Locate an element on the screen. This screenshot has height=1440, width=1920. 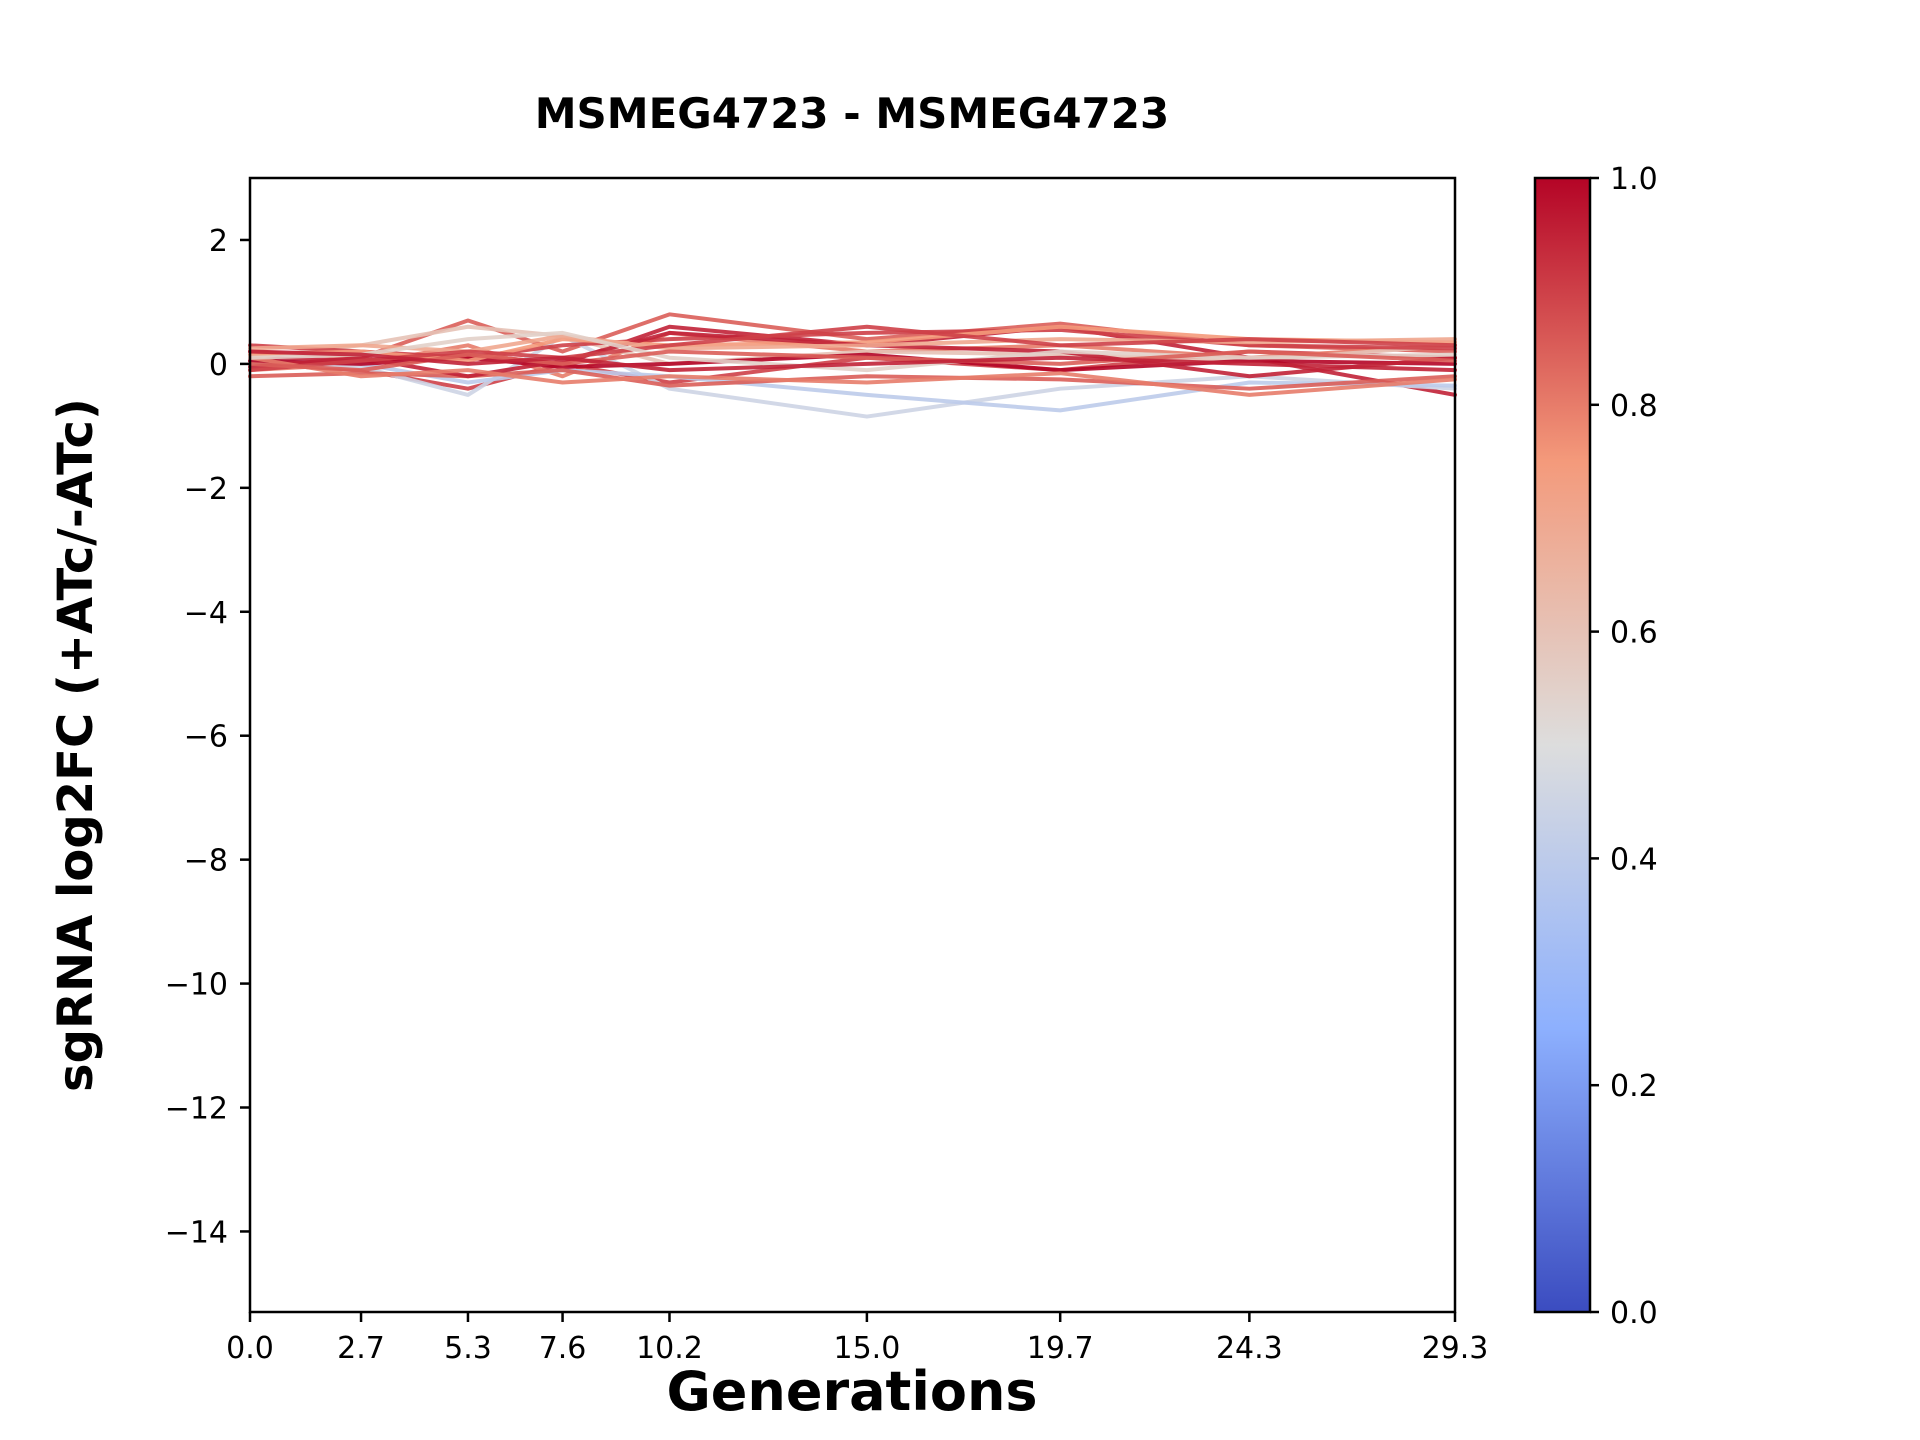
y-tick-label: 2 is located at coordinates (218, 241).